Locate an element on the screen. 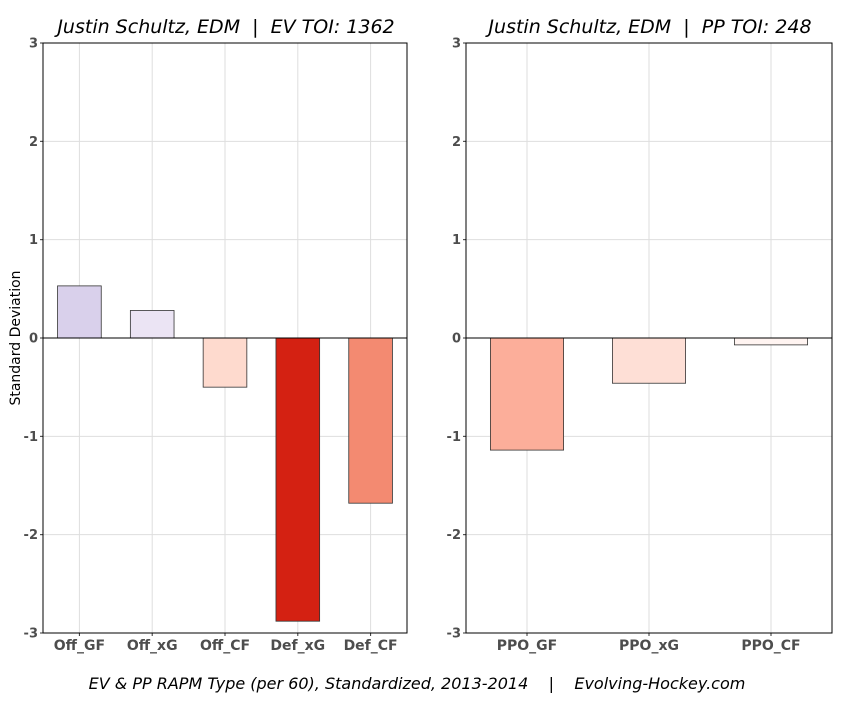 The width and height of the screenshot is (850, 704). x-tick-label: Def_xG is located at coordinates (297, 646).